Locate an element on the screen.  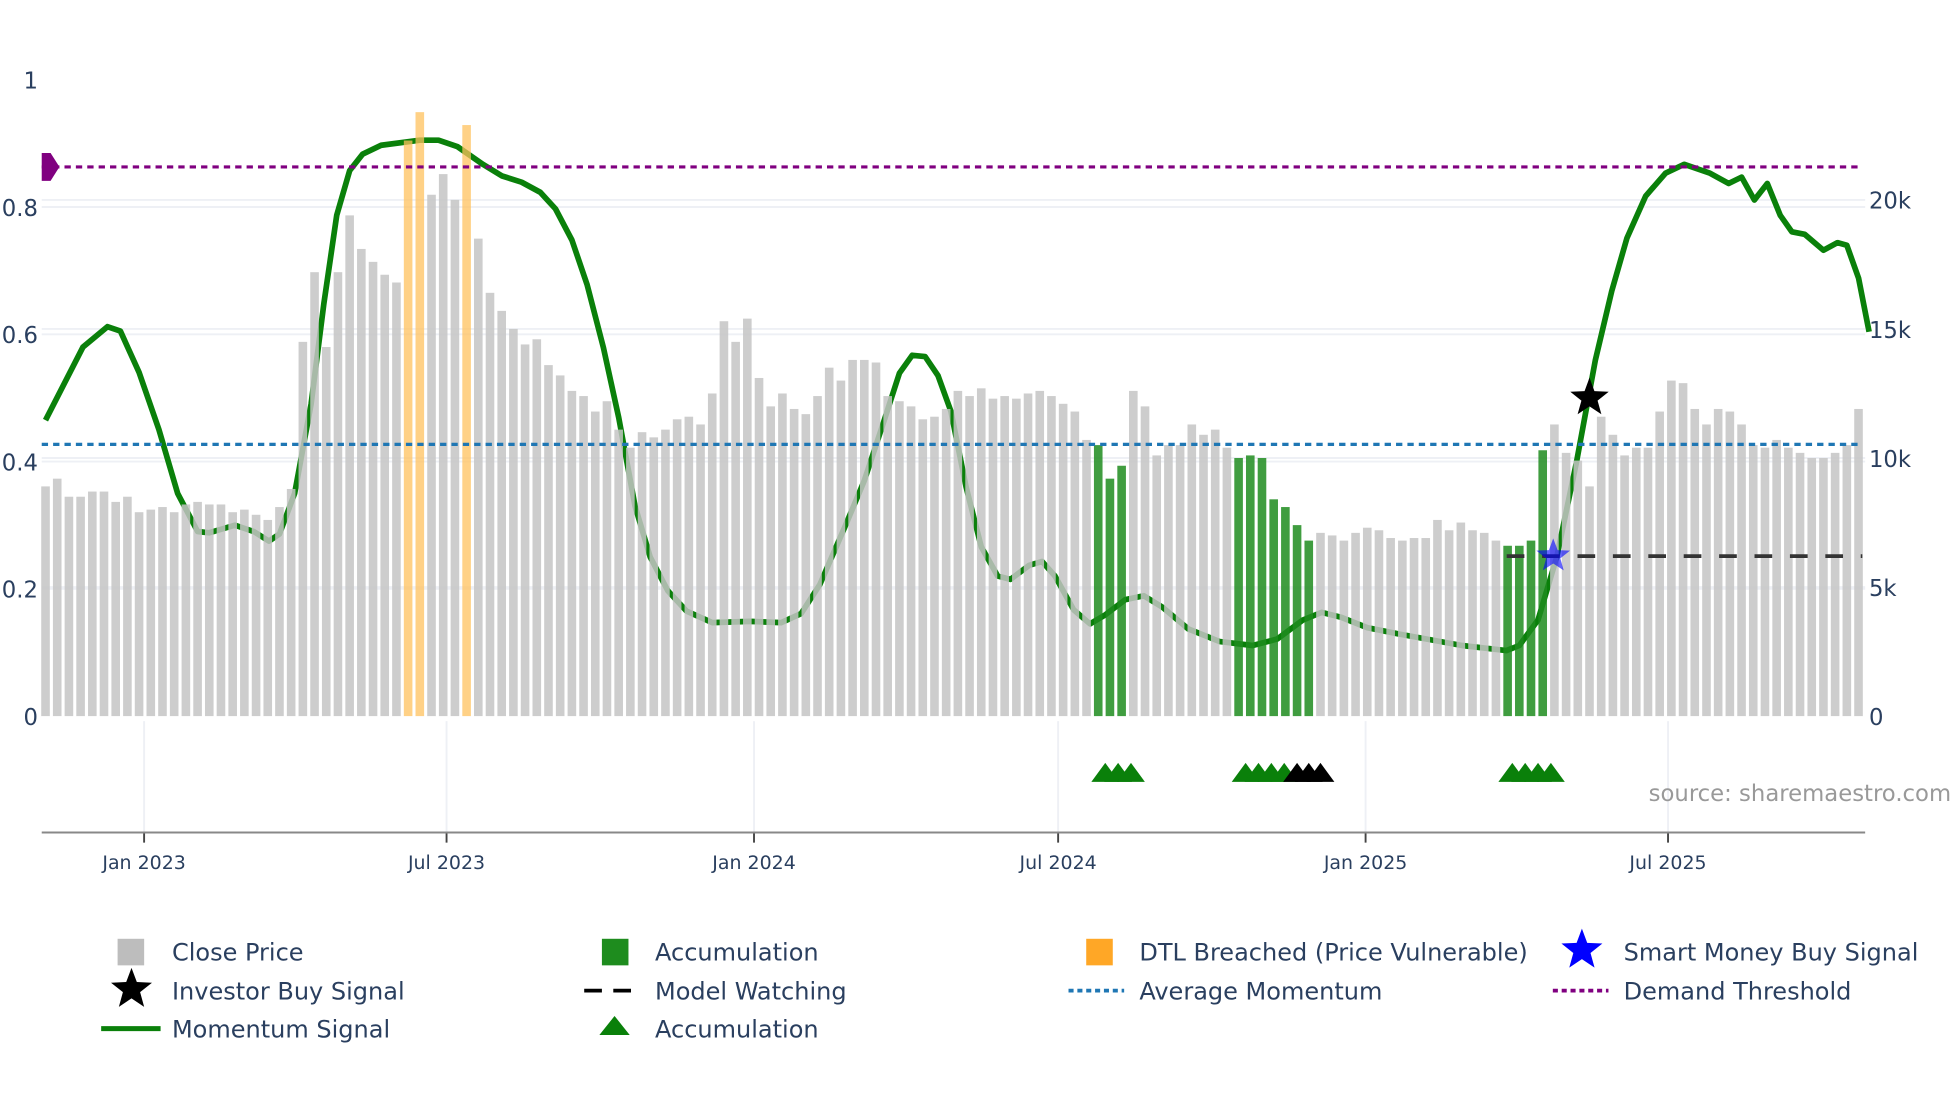
y-left-tick-label: 0 is located at coordinates (30, 718).